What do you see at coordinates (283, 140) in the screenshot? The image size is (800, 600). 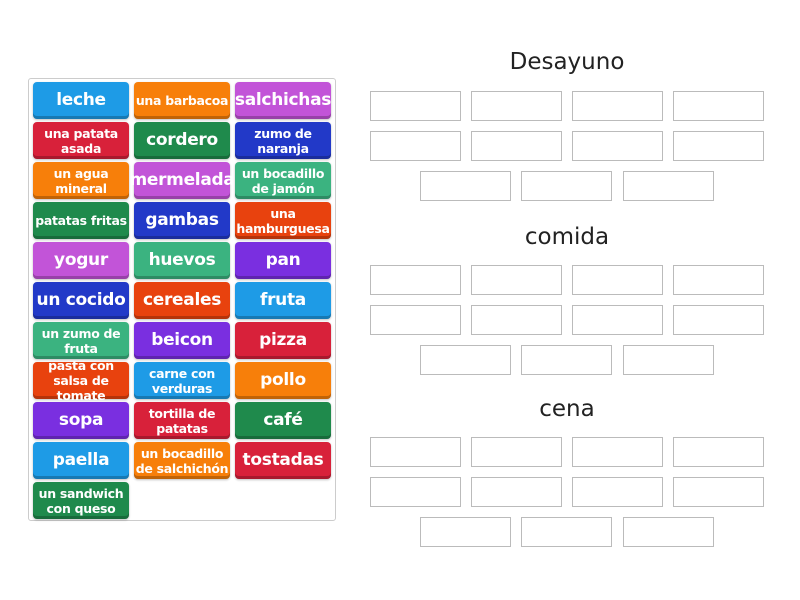 I see `draggable-tile: zumo de naranja` at bounding box center [283, 140].